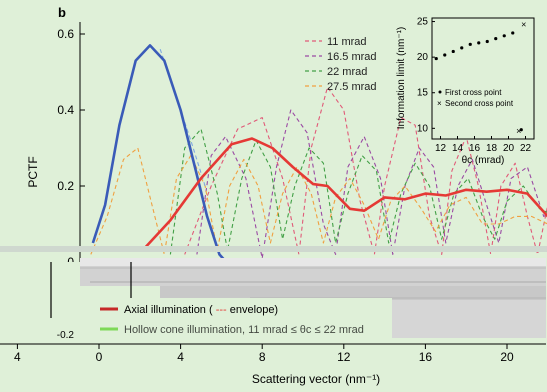 This screenshot has width=547, height=392. I want to click on x-tick-label: 12, so click(344, 357).